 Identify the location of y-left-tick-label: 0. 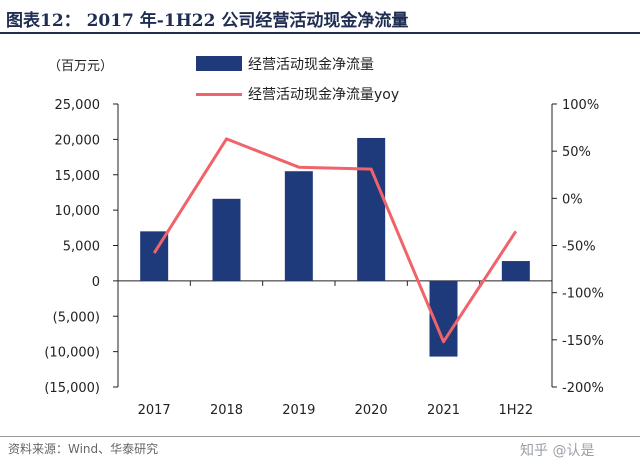
(96, 282).